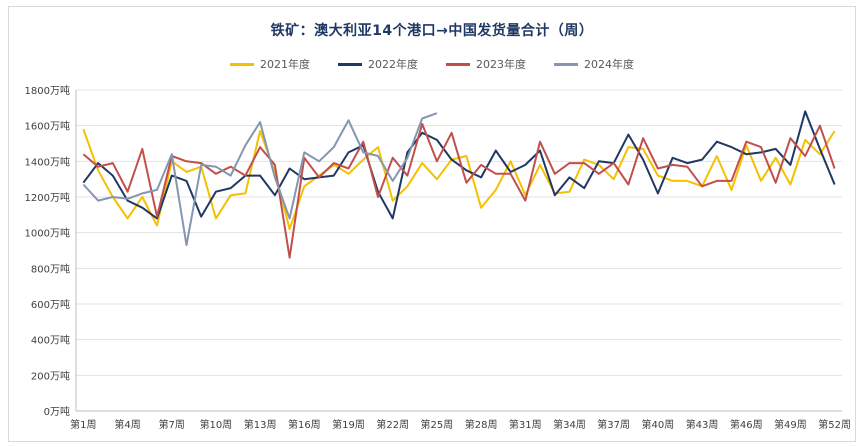 Image resolution: width=864 pixels, height=447 pixels. What do you see at coordinates (525, 424) in the screenshot?
I see `x-tick-label: 第31周` at bounding box center [525, 424].